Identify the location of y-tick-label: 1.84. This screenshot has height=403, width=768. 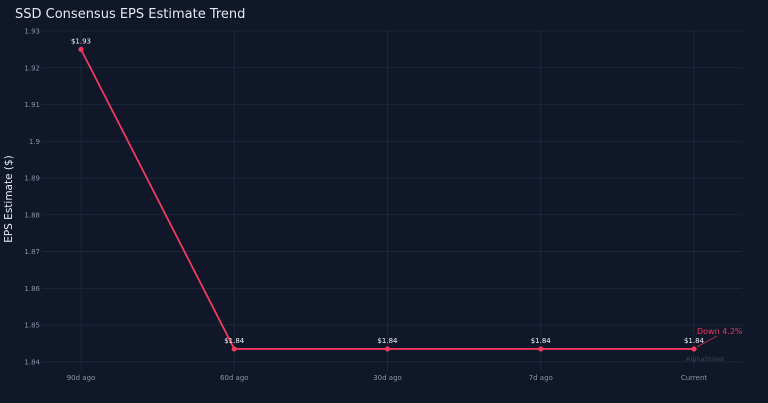
(32, 362).